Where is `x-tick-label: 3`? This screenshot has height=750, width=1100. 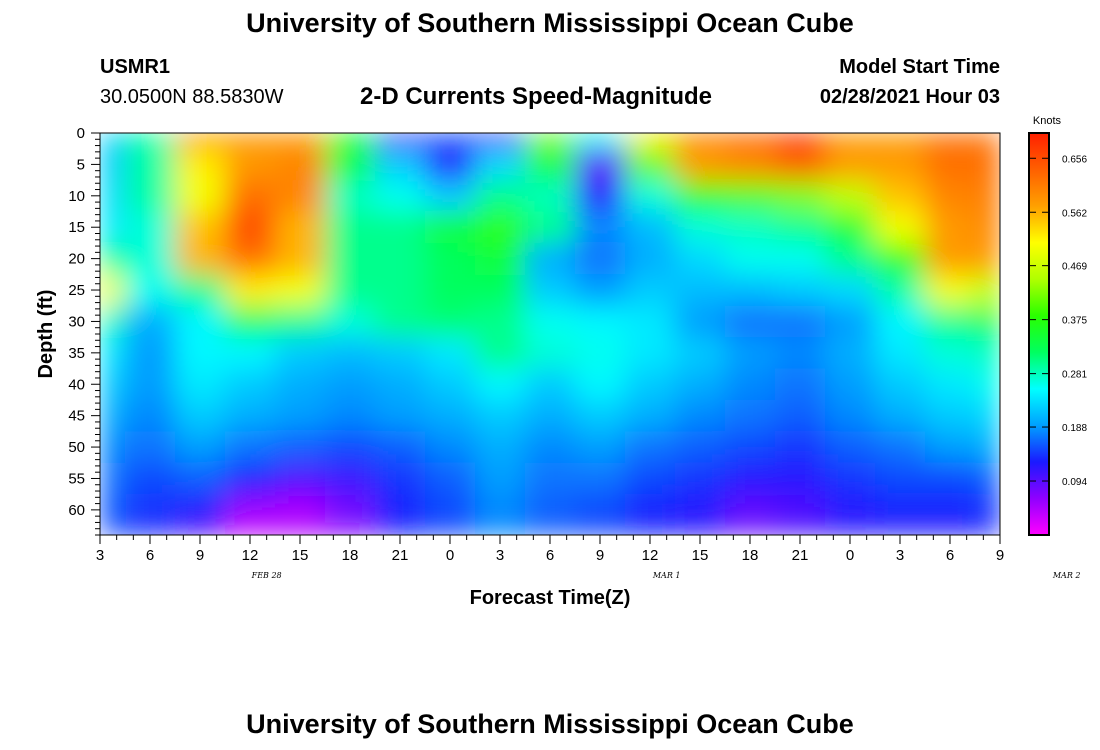 x-tick-label: 3 is located at coordinates (100, 555).